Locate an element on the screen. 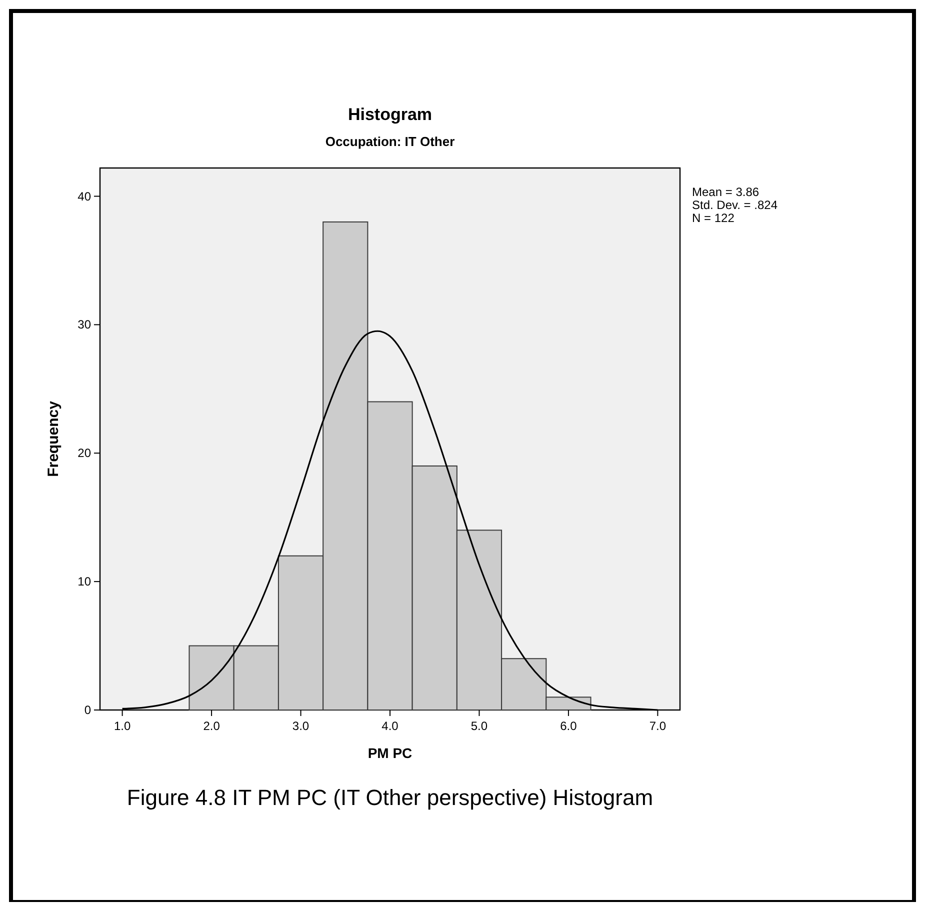  x-tick-label: 7.0 is located at coordinates (657, 726).